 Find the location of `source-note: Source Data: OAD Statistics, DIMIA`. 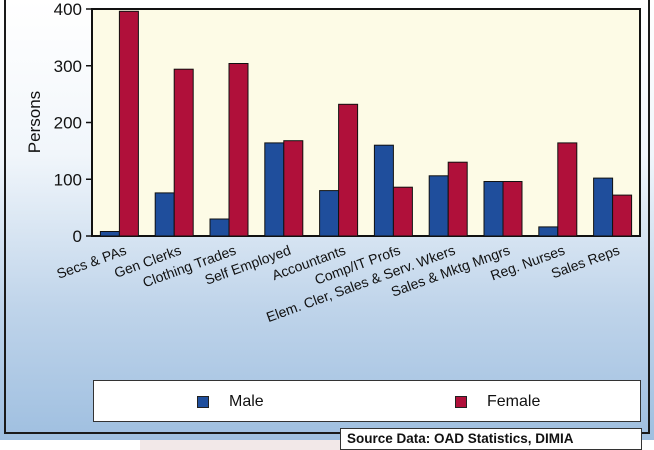

source-note: Source Data: OAD Statistics, DIMIA is located at coordinates (491, 439).